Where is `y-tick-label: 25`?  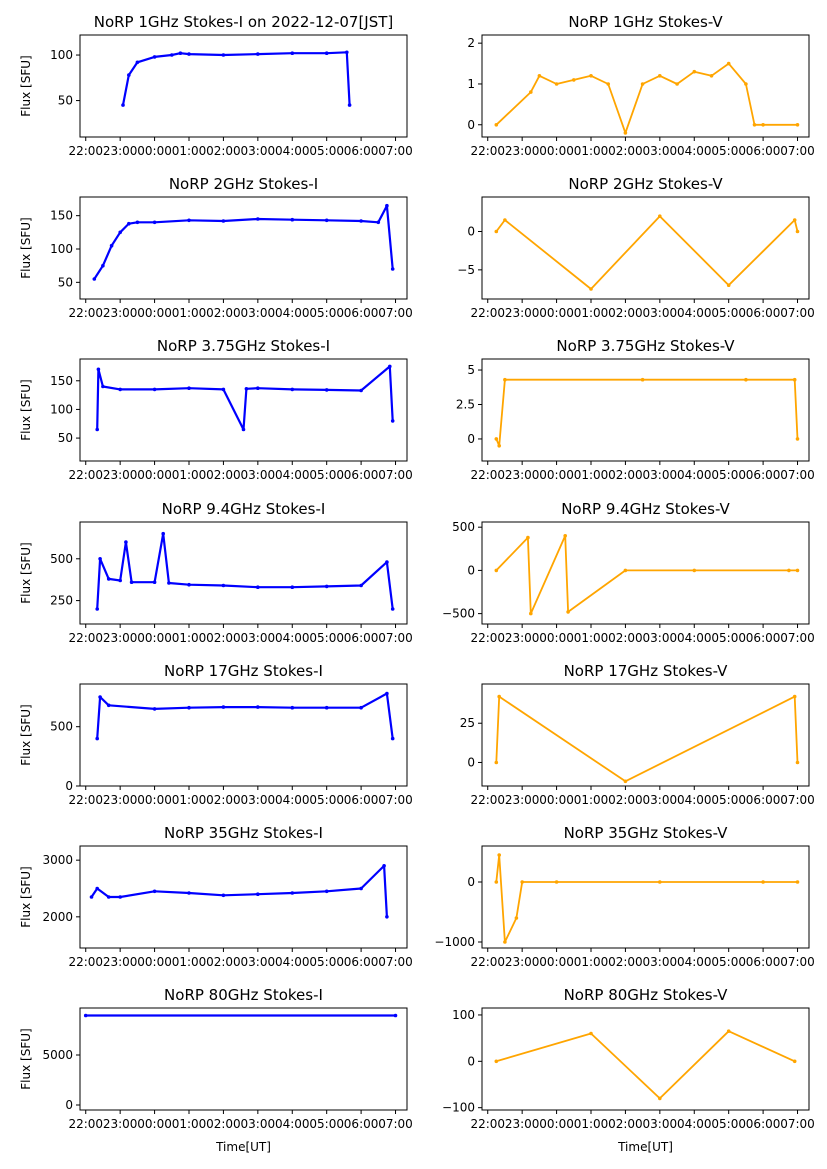 y-tick-label: 25 is located at coordinates (467, 723).